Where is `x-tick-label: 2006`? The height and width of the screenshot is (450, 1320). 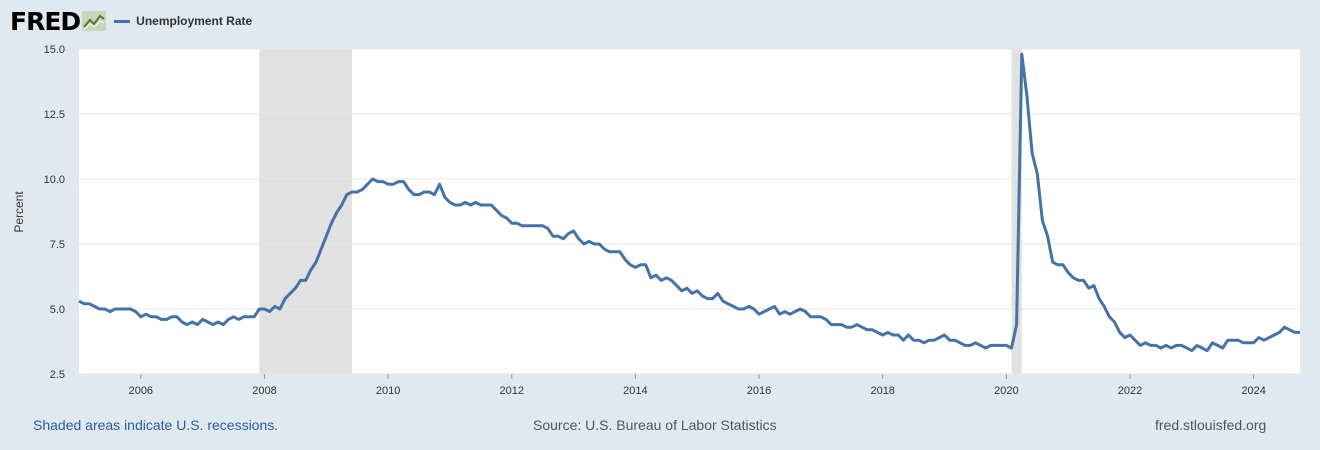
x-tick-label: 2006 is located at coordinates (141, 391).